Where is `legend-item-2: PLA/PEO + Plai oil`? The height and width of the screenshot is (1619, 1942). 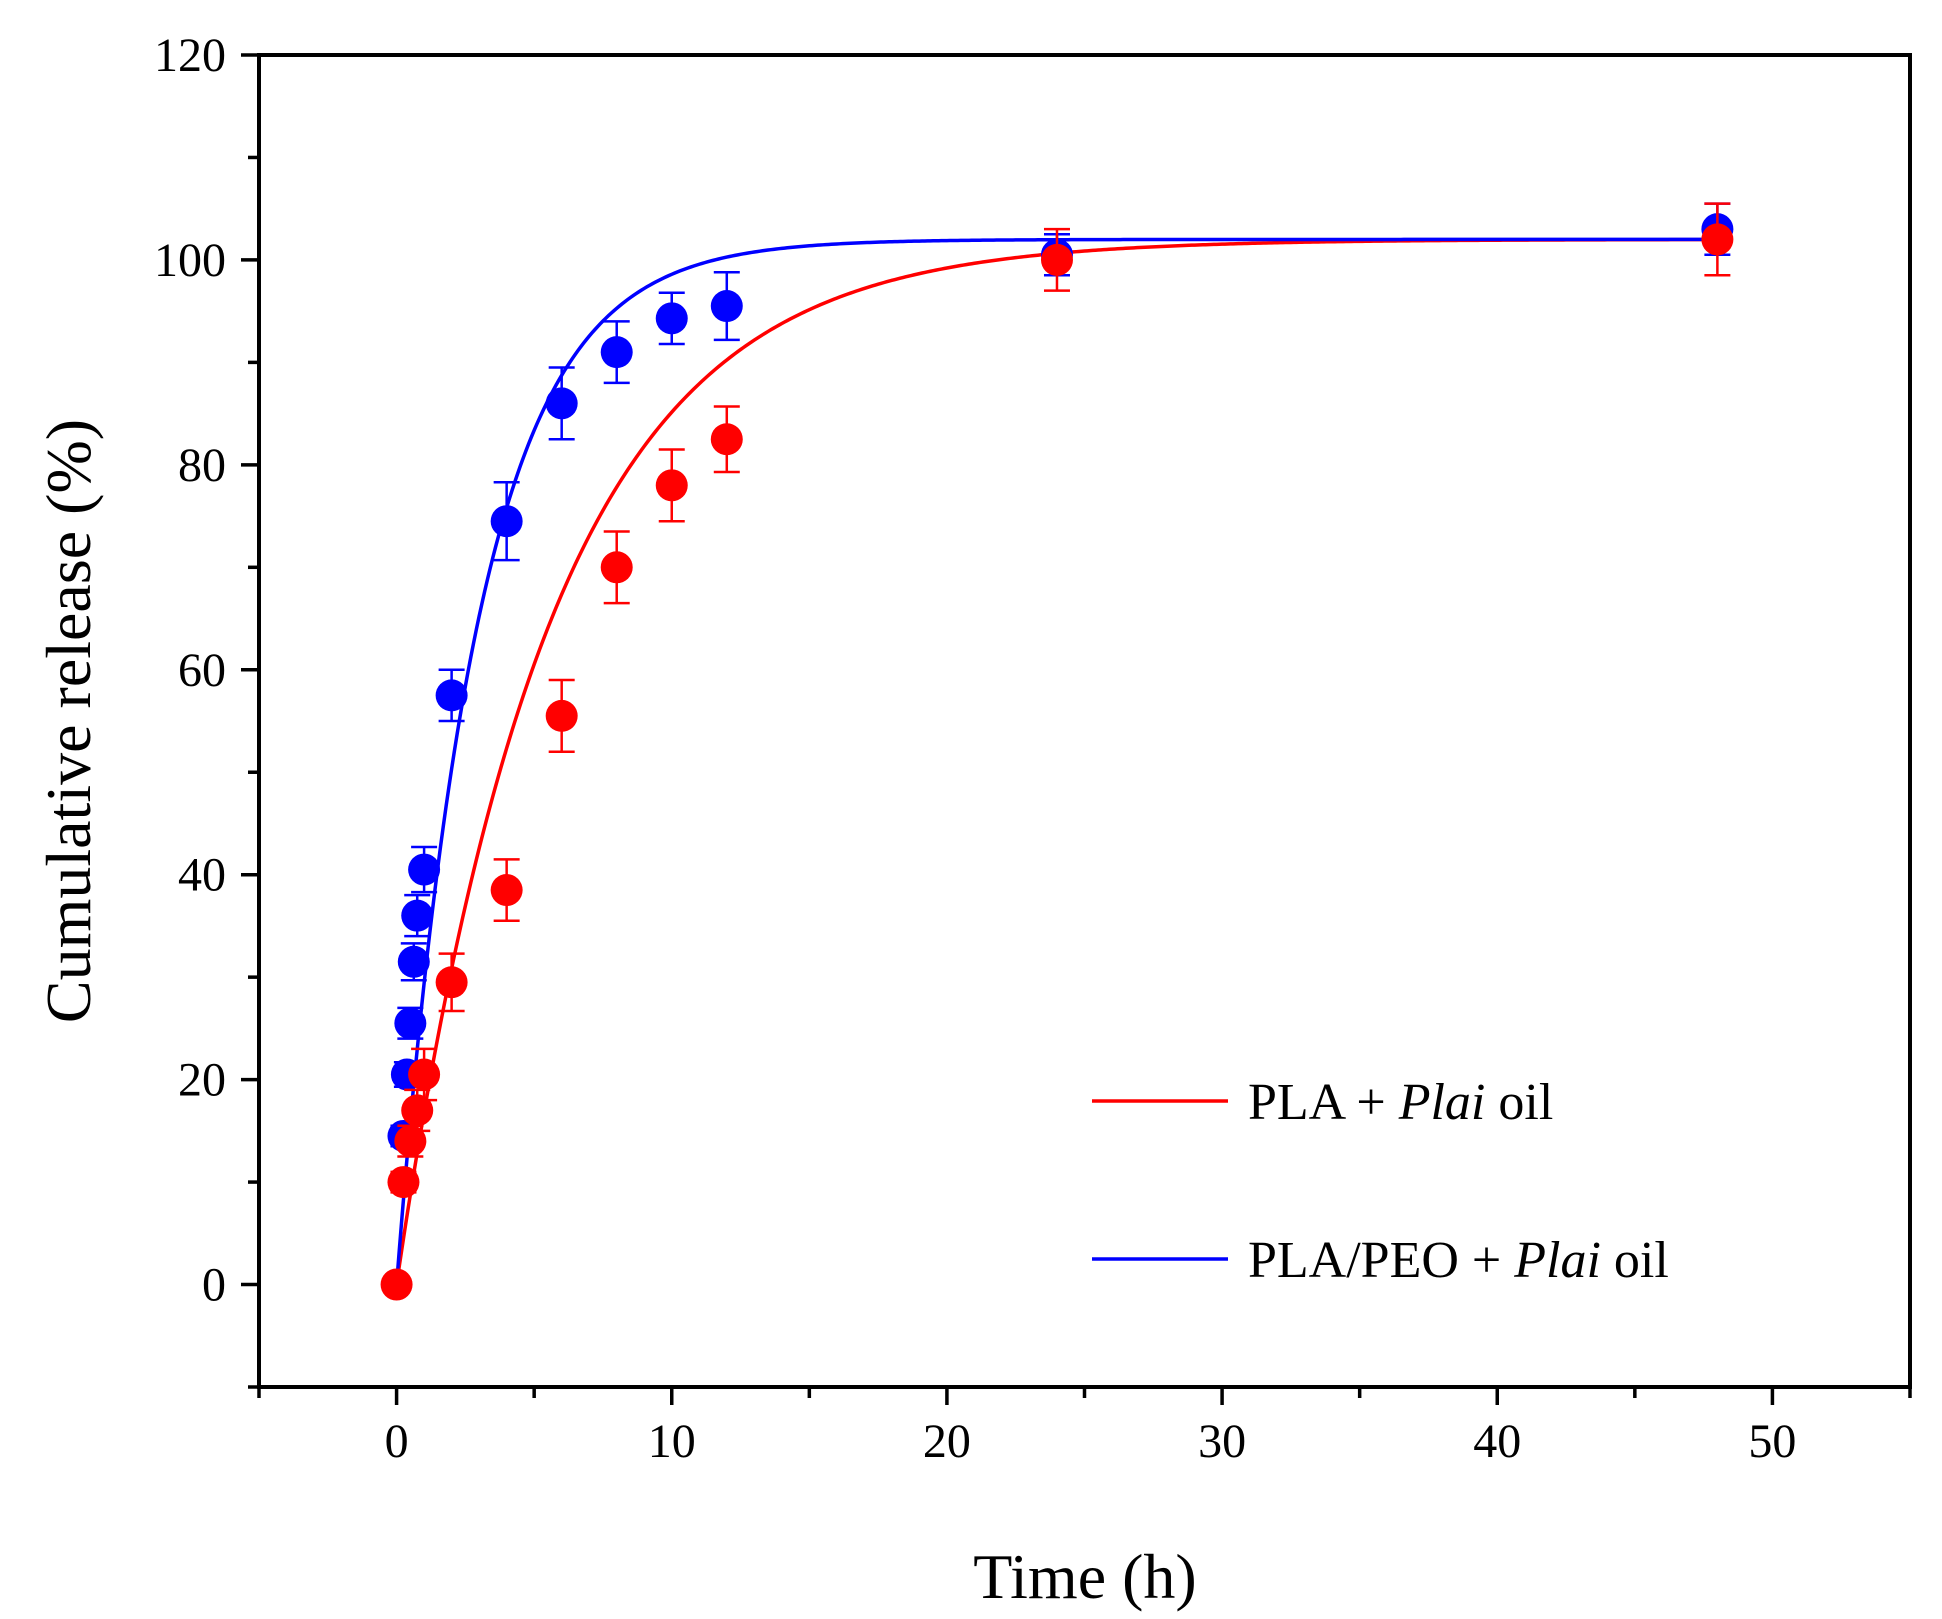 legend-item-2: PLA/PEO + Plai oil is located at coordinates (1380, 1260).